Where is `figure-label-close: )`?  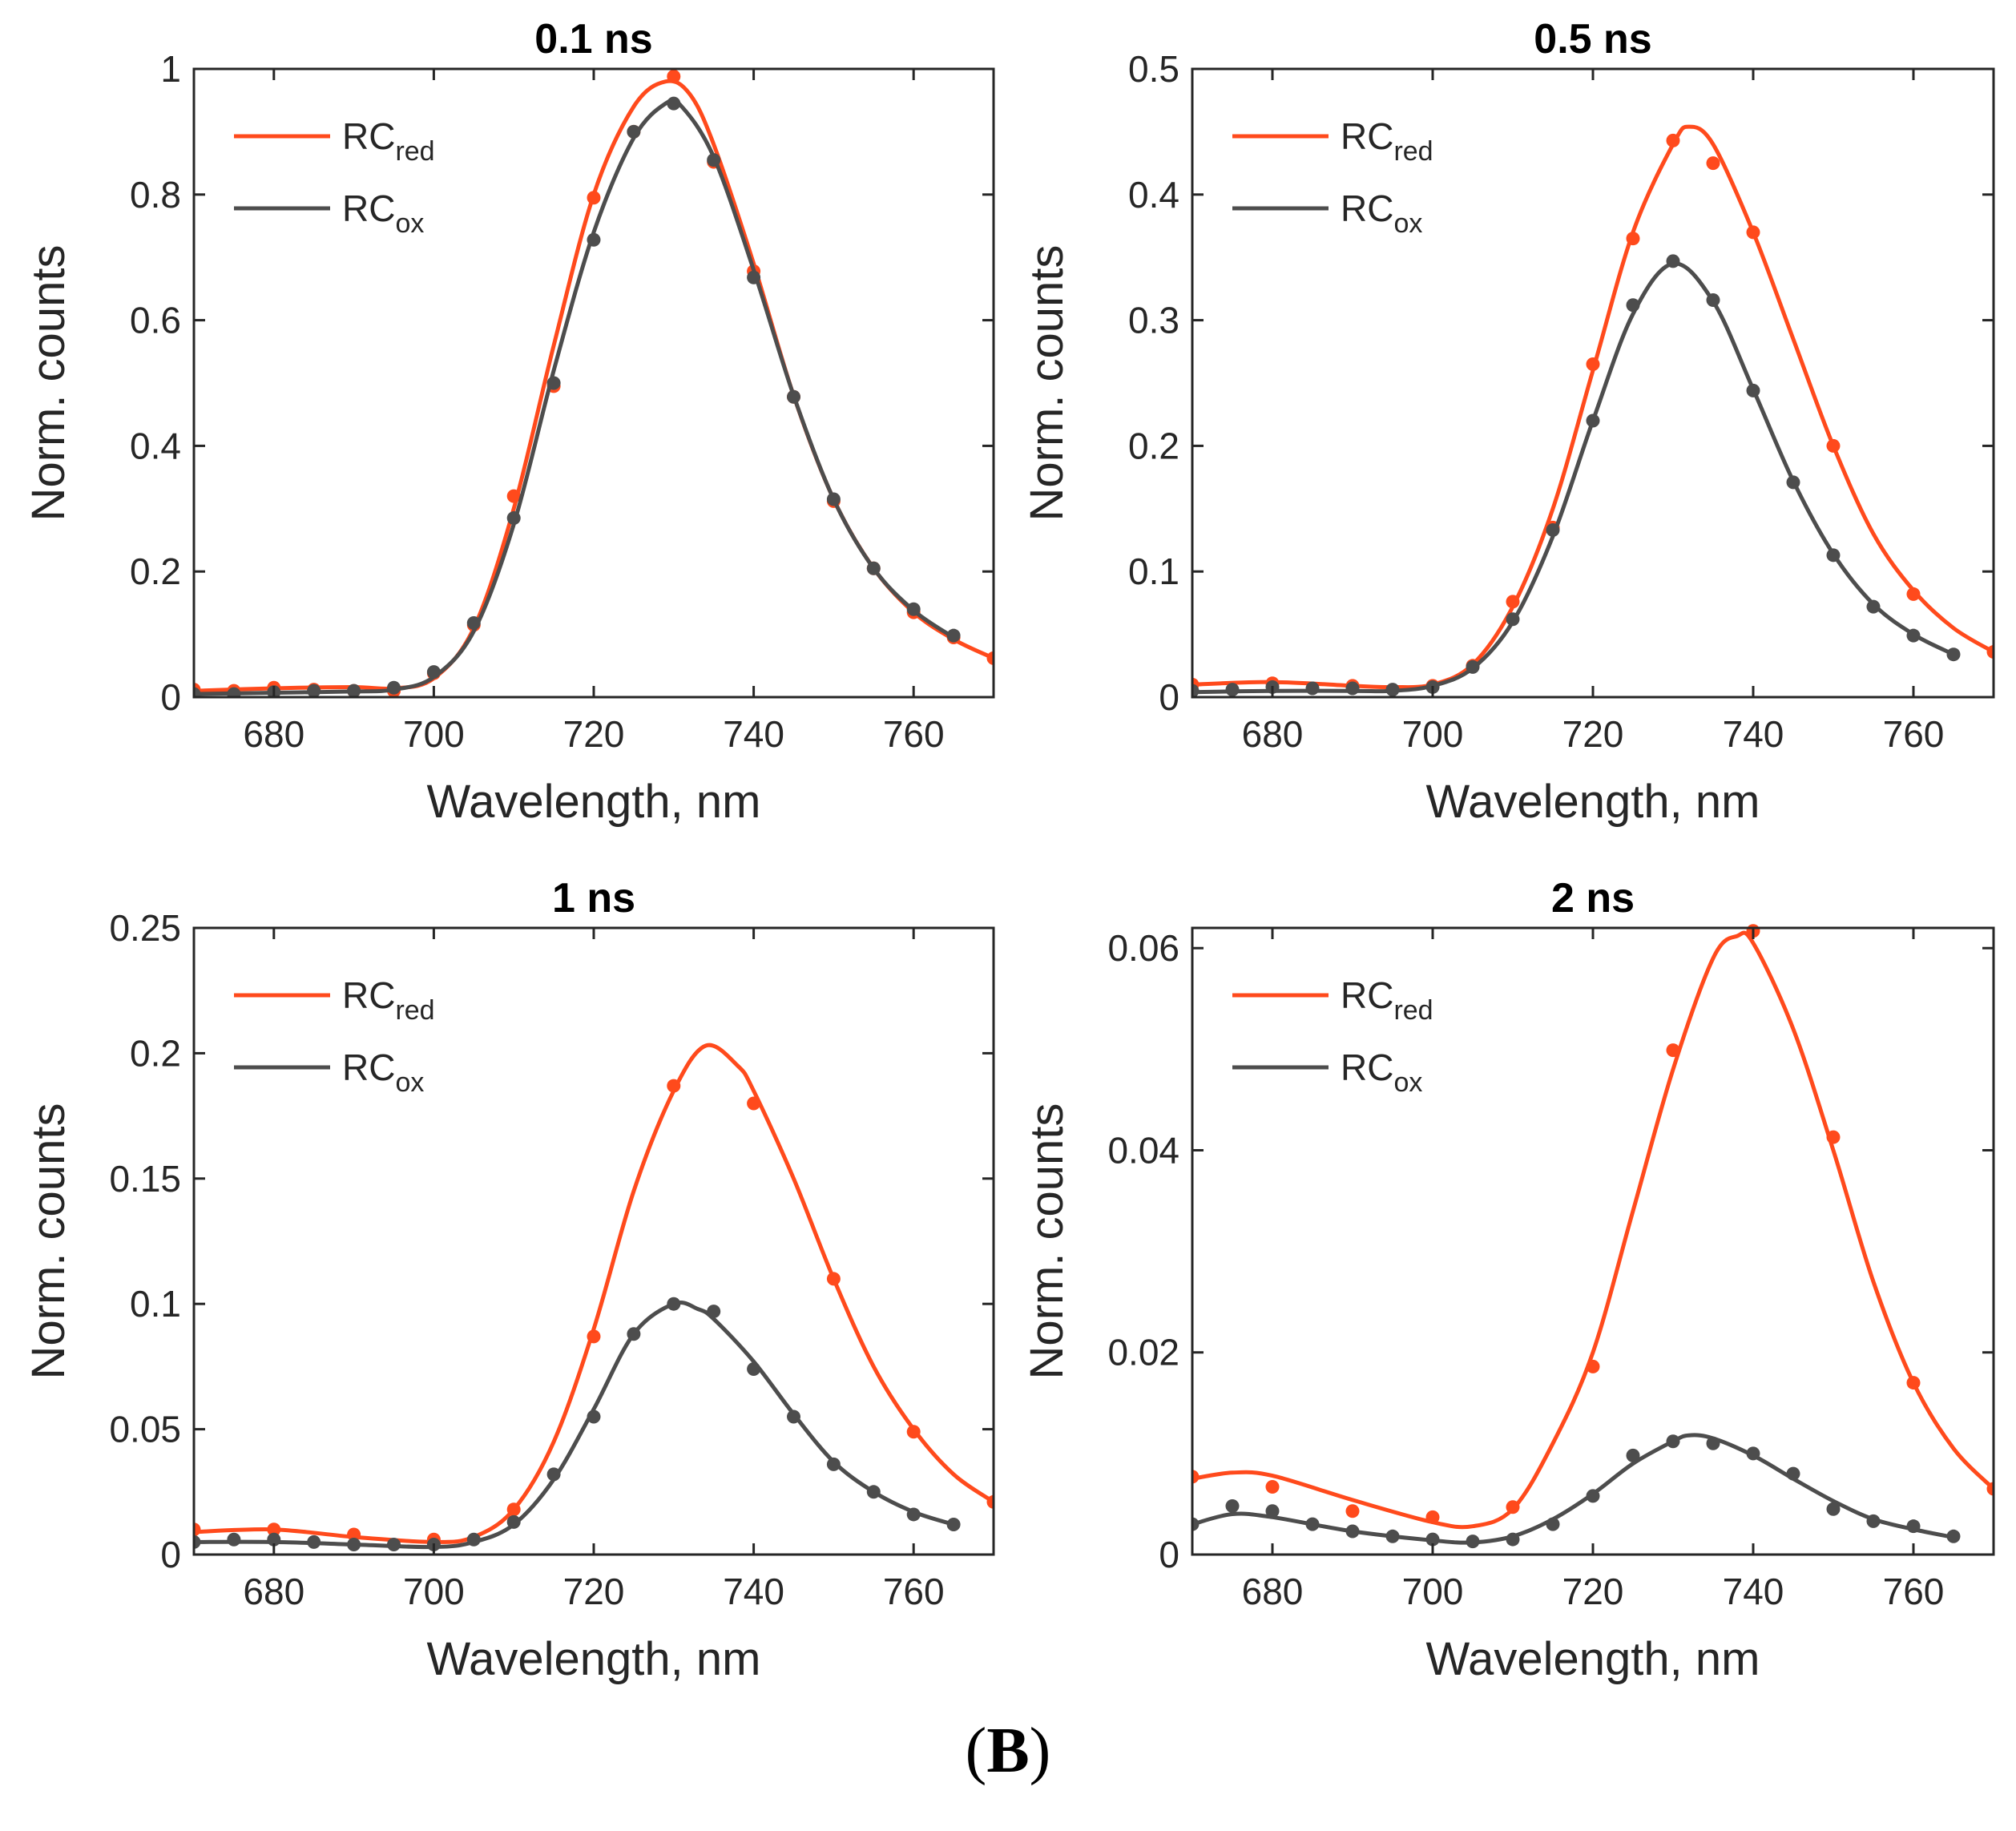
figure-label-close: ) is located at coordinates (1040, 1751).